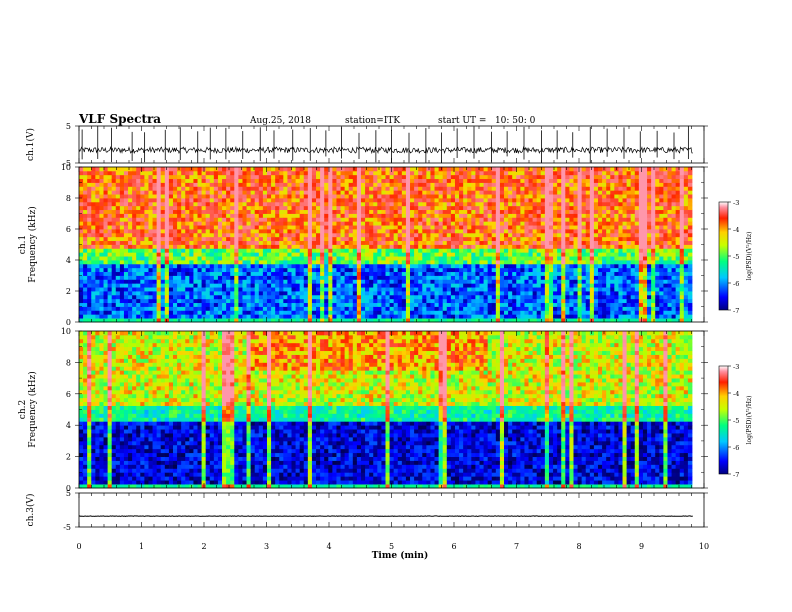 This screenshot has width=792, height=612. Describe the element at coordinates (141, 546) in the screenshot. I see `x-tick-label: 1` at that location.